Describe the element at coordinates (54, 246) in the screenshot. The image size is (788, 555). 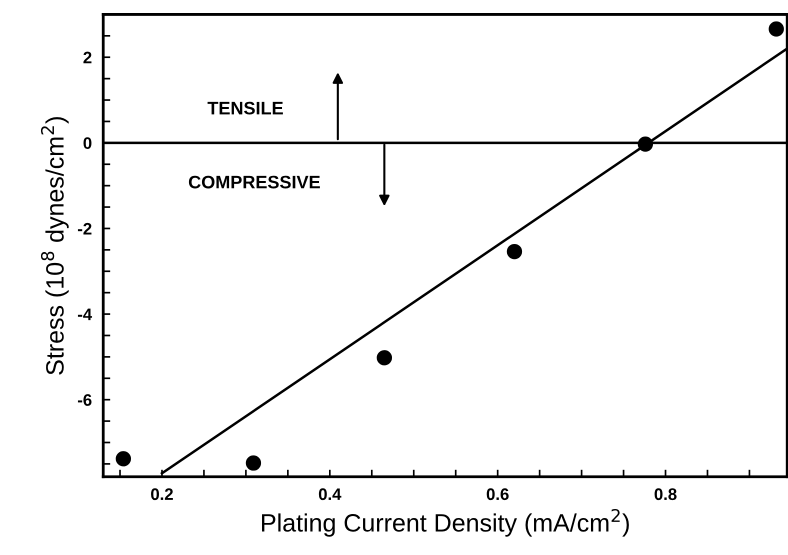
I see `y-axis-title: Stress (10$^{8}$ dynes/cm$^{2}$)` at that location.